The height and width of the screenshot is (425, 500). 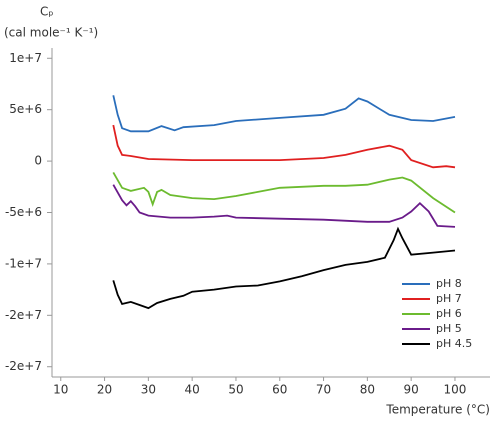 What do you see at coordinates (23, 212) in the screenshot?
I see `y-tick-label: -5e+6` at bounding box center [23, 212].